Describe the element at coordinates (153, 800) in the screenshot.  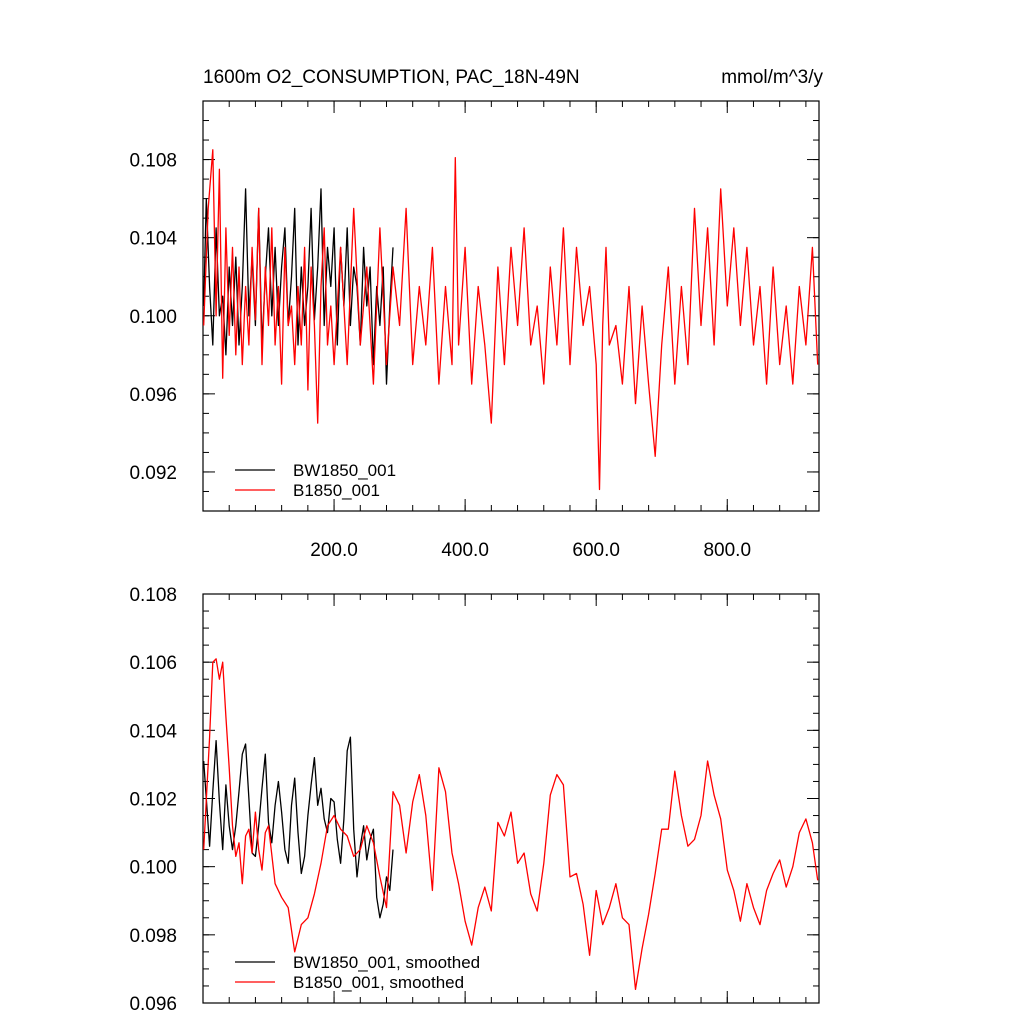
I see `y-tick-label: 0.102` at that location.